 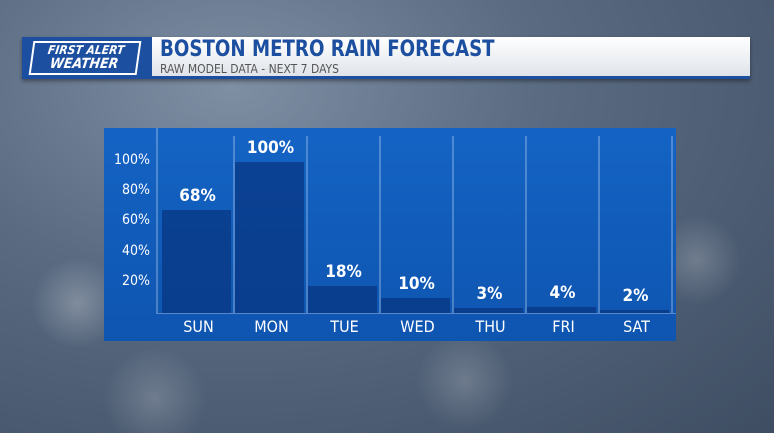 What do you see at coordinates (417, 326) in the screenshot?
I see `x-tick-label: WED` at bounding box center [417, 326].